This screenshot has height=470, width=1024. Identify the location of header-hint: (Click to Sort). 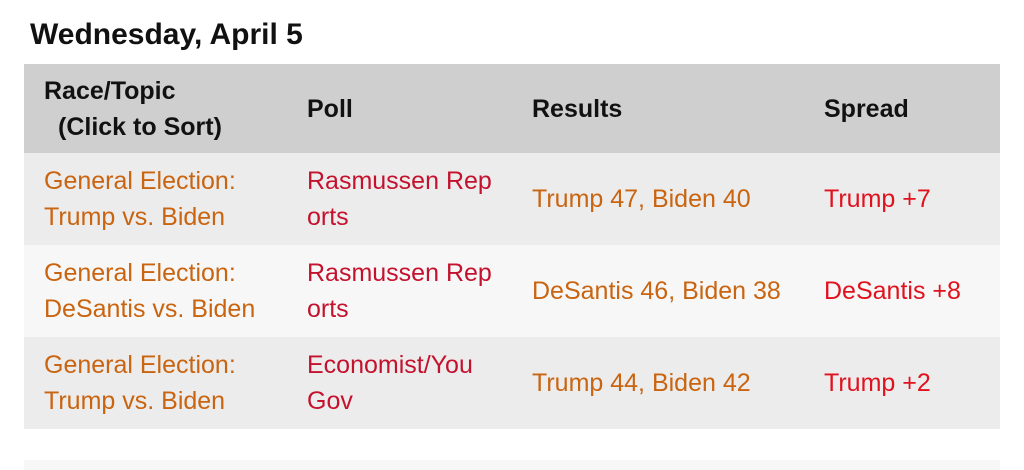
(140, 126).